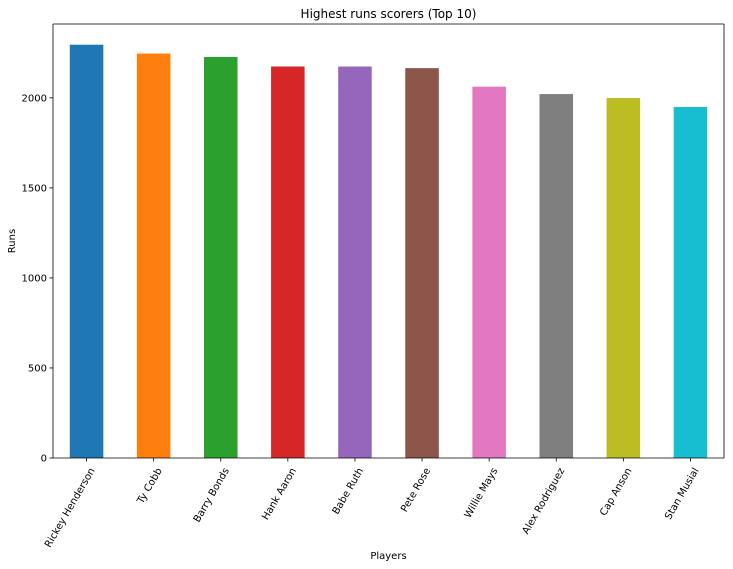 This screenshot has width=733, height=569. What do you see at coordinates (34, 98) in the screenshot?
I see `y-tick-label: 2000` at bounding box center [34, 98].